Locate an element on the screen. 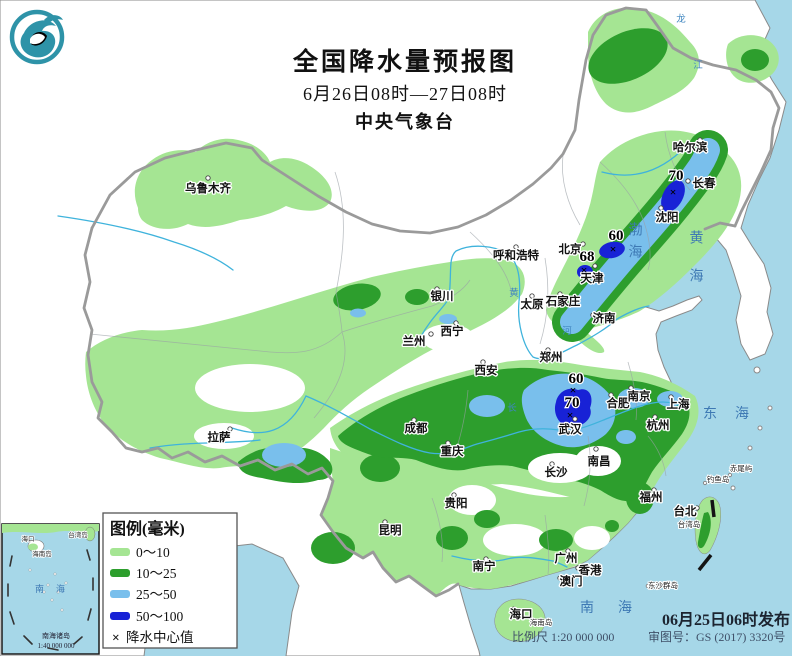 The image size is (792, 656). city: 武汉 is located at coordinates (570, 426).